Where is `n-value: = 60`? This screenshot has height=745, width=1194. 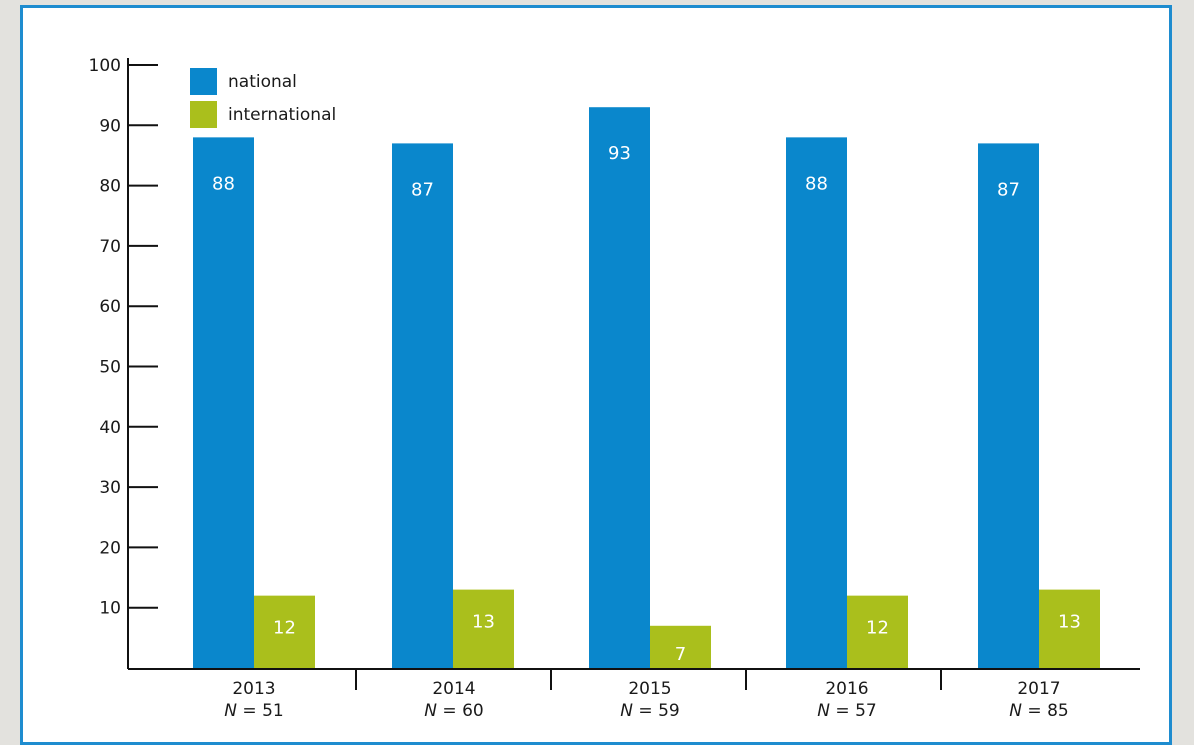 n-value: = 60 is located at coordinates (460, 711).